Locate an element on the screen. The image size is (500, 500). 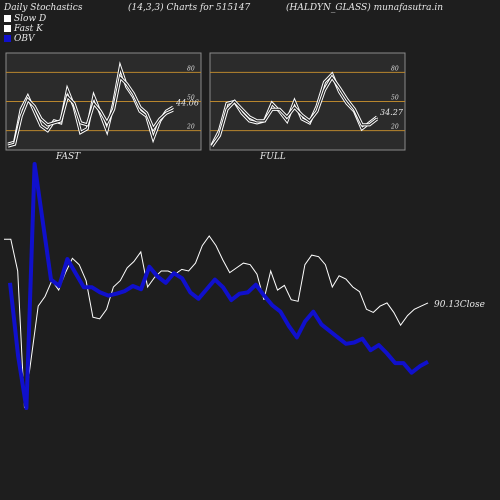
full-fast-k-line is located at coordinates (294, 109).